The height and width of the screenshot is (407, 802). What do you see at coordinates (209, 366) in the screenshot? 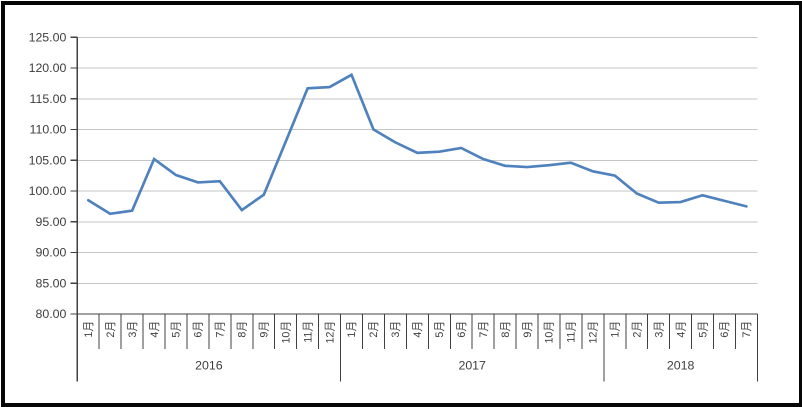
I see `x-axis-year-label: 2016` at bounding box center [209, 366].